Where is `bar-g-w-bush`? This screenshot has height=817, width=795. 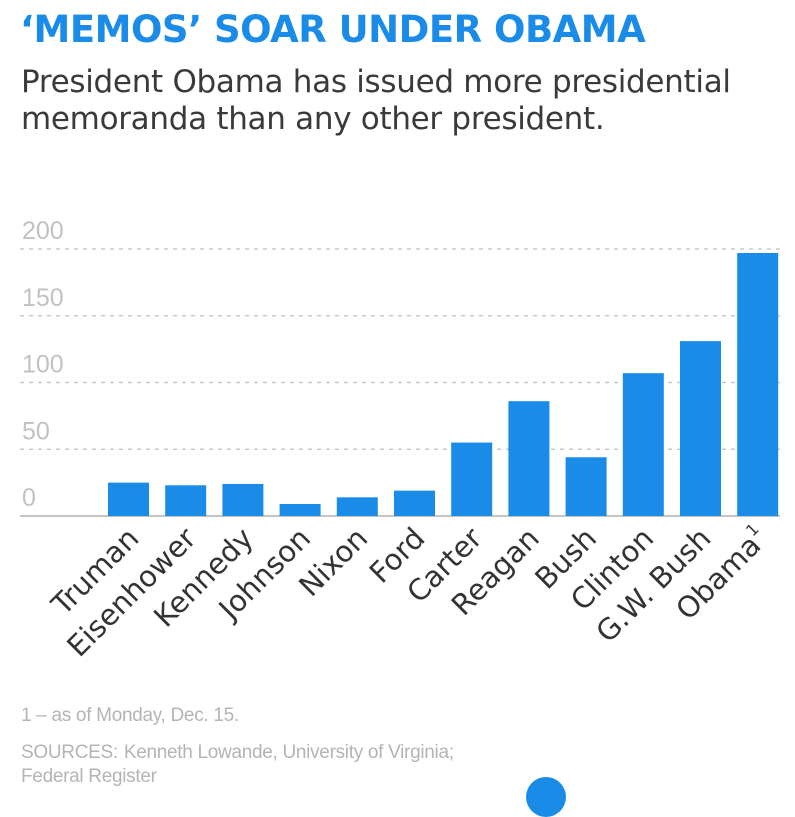
bar-g-w-bush is located at coordinates (700, 428).